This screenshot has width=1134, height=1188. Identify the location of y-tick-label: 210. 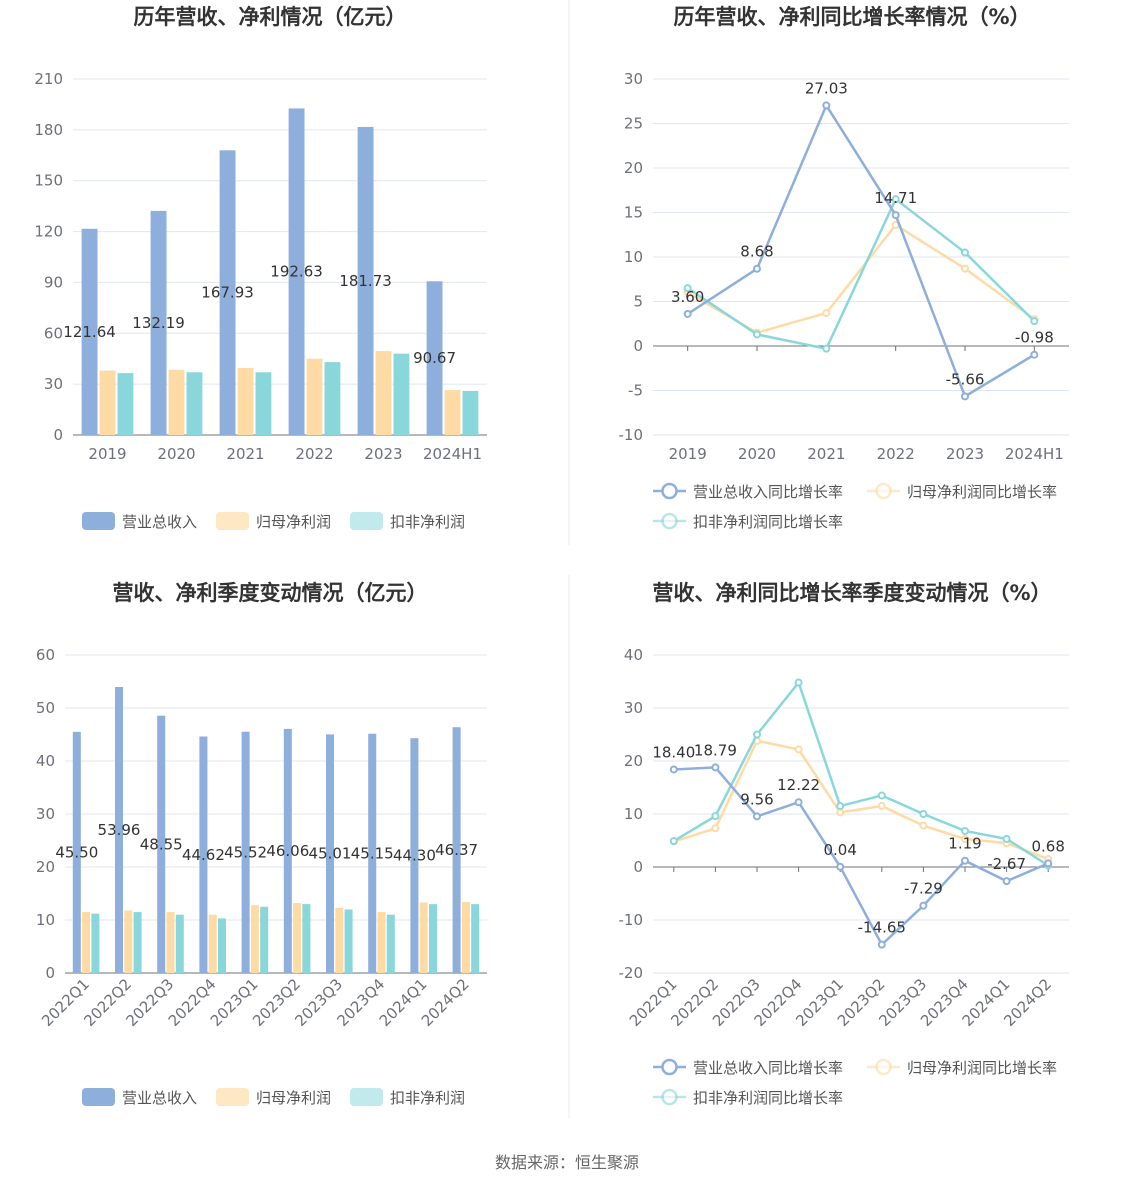
(48, 79).